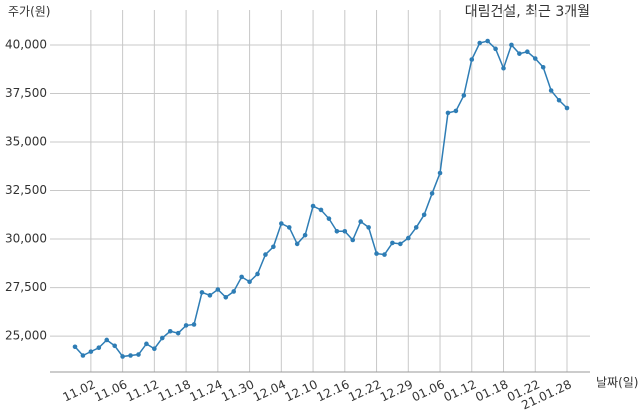 The image size is (640, 418). What do you see at coordinates (26, 141) in the screenshot?
I see `y-tick-label: 35,000` at bounding box center [26, 141].